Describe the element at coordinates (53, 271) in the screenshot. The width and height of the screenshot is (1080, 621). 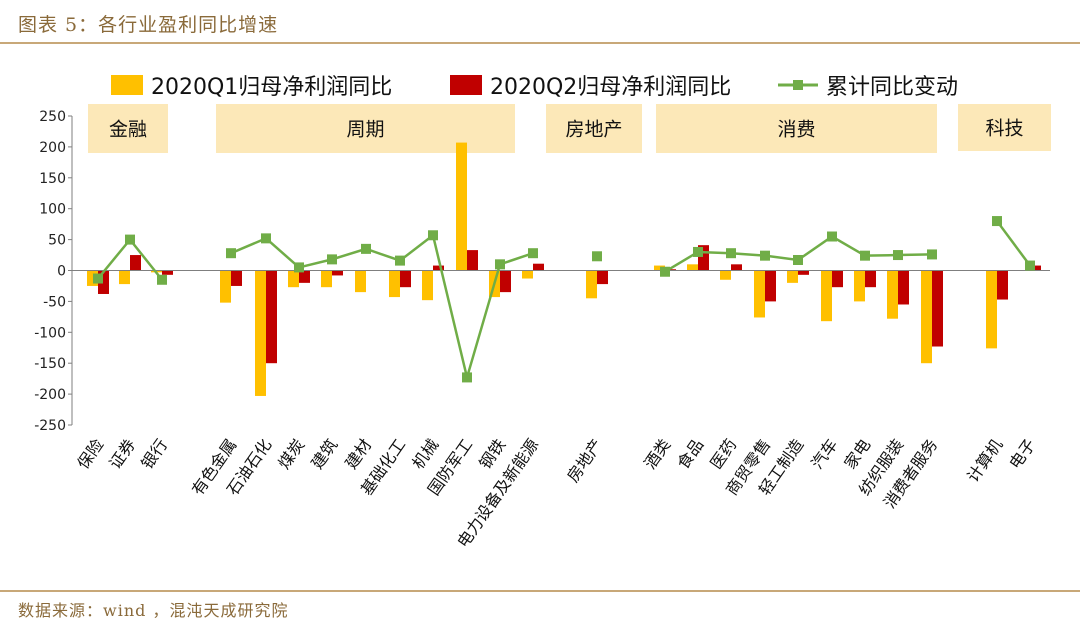
I see `y-axis: 250 200 150 100 50 0 -50 -100 -150 -200 -250` at that location.